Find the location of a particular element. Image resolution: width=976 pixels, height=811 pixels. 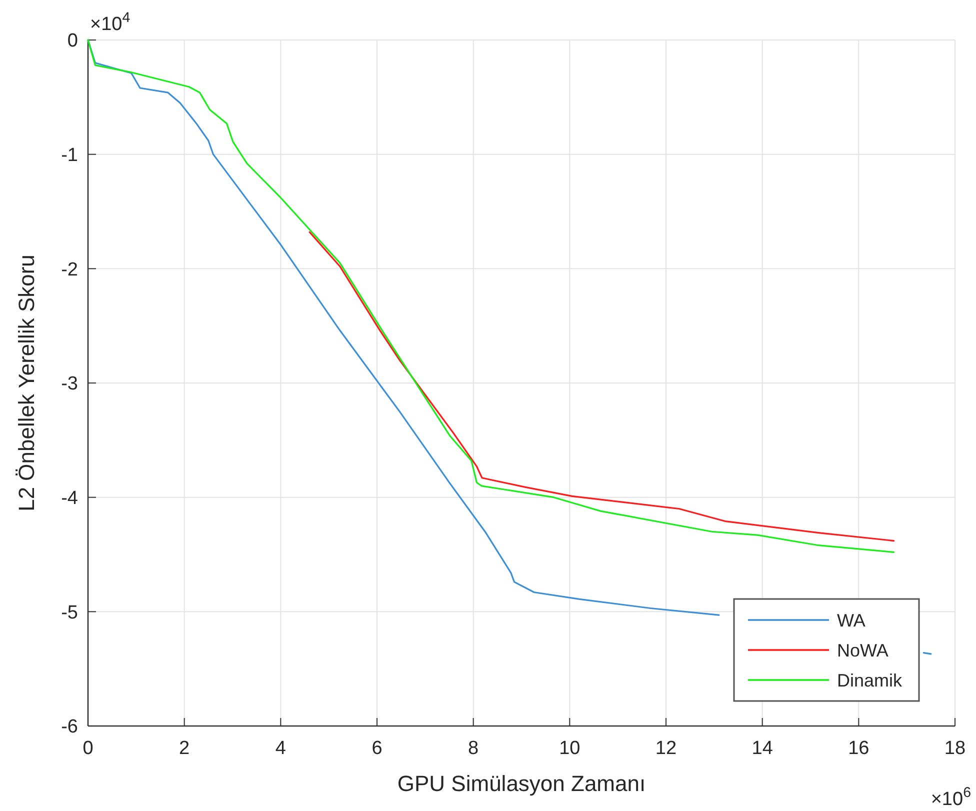

x-tick-label: 4 is located at coordinates (280, 748).